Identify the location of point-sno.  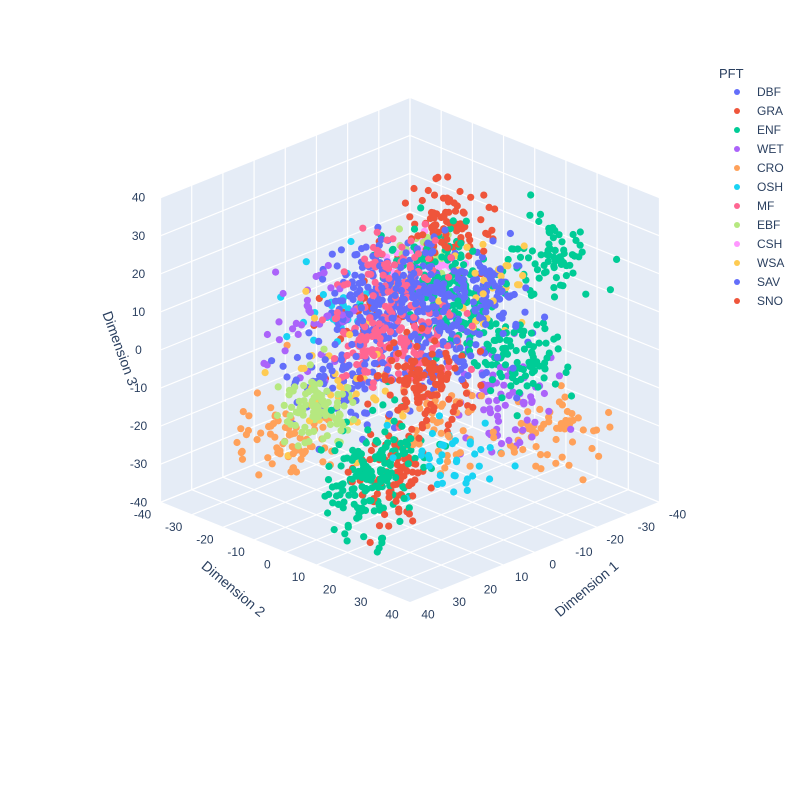
(407, 332).